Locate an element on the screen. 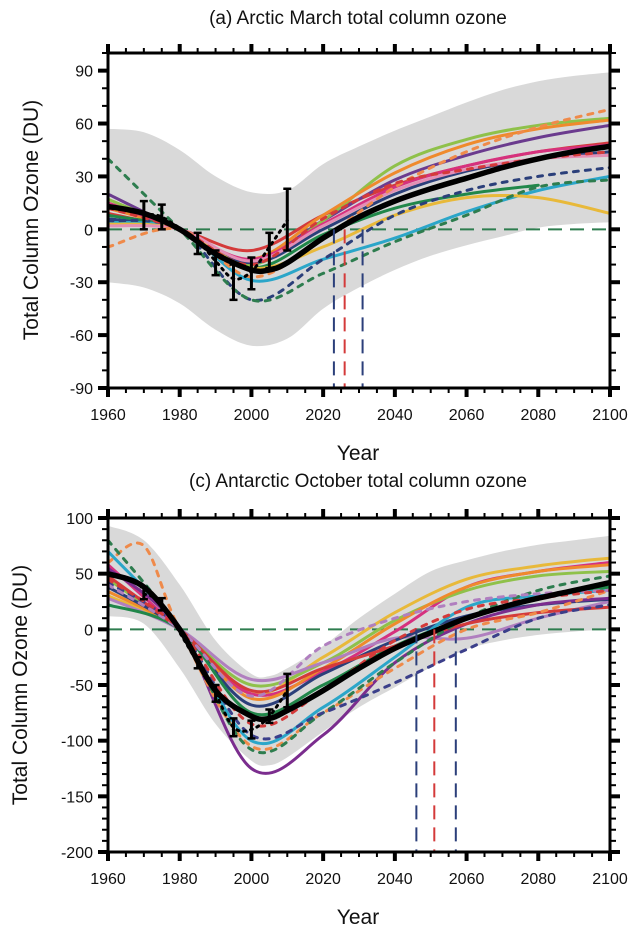  y-tick-label: -60 is located at coordinates (81, 336).